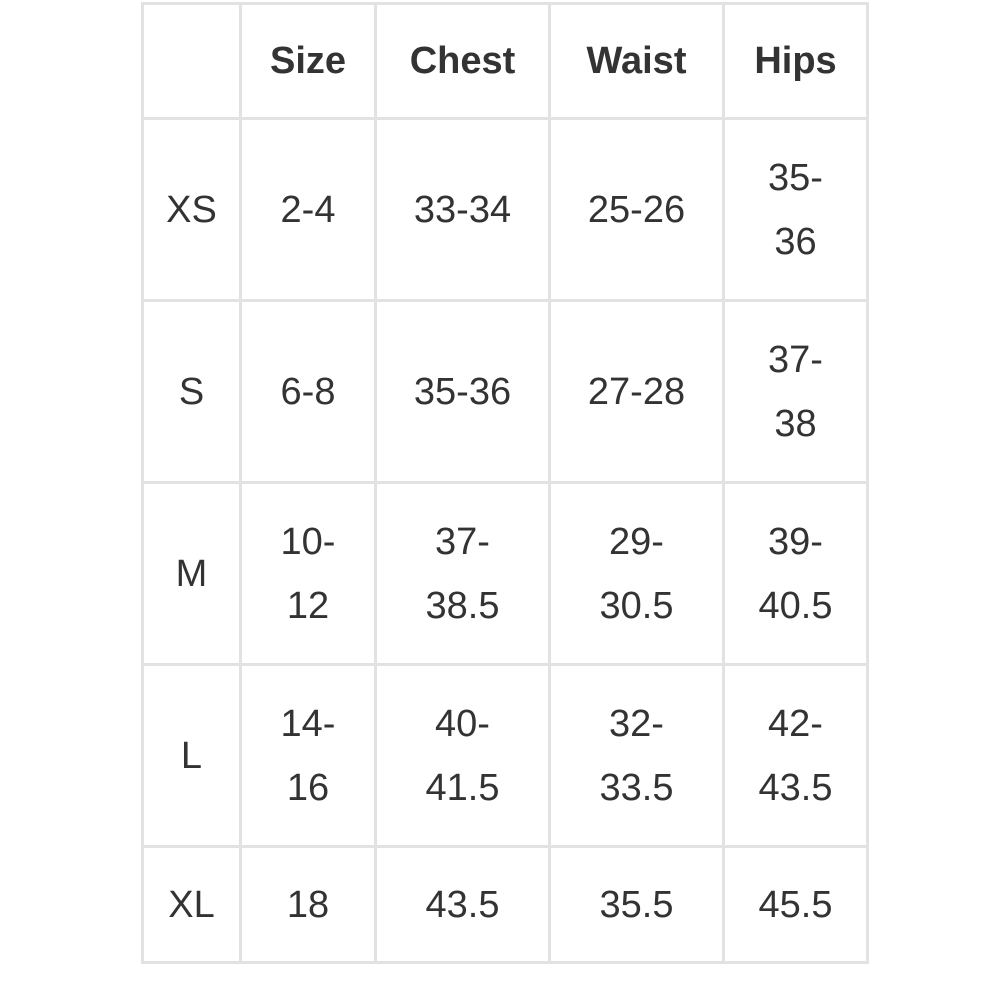 The width and height of the screenshot is (1000, 1002). I want to click on header-hips: Hips, so click(795, 61).